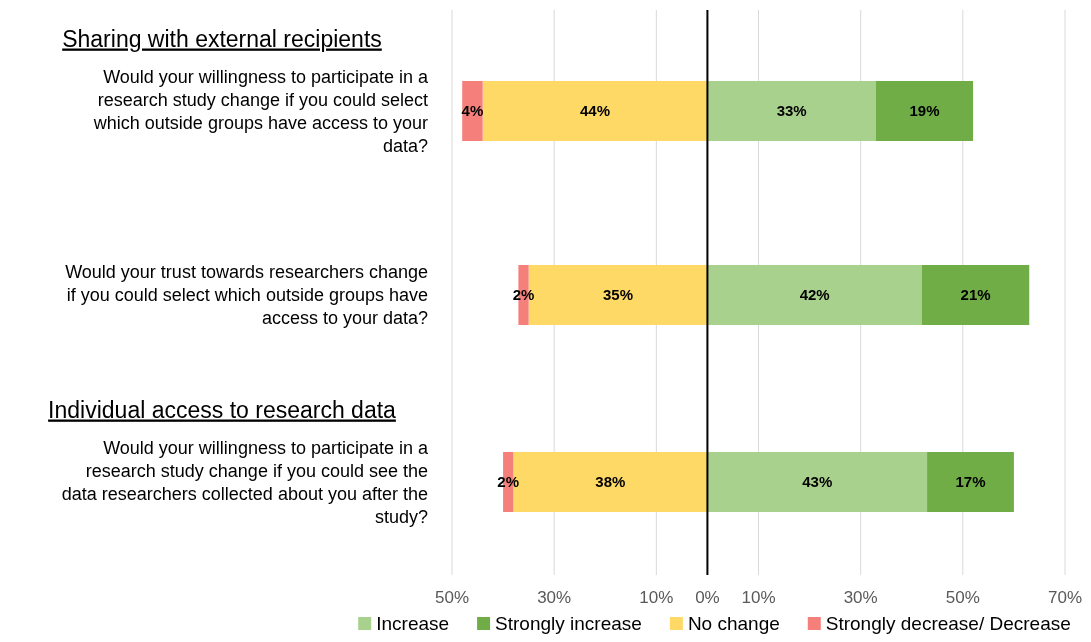 The width and height of the screenshot is (1091, 642). What do you see at coordinates (222, 38) in the screenshot?
I see `text: Sharing with external recipients` at bounding box center [222, 38].